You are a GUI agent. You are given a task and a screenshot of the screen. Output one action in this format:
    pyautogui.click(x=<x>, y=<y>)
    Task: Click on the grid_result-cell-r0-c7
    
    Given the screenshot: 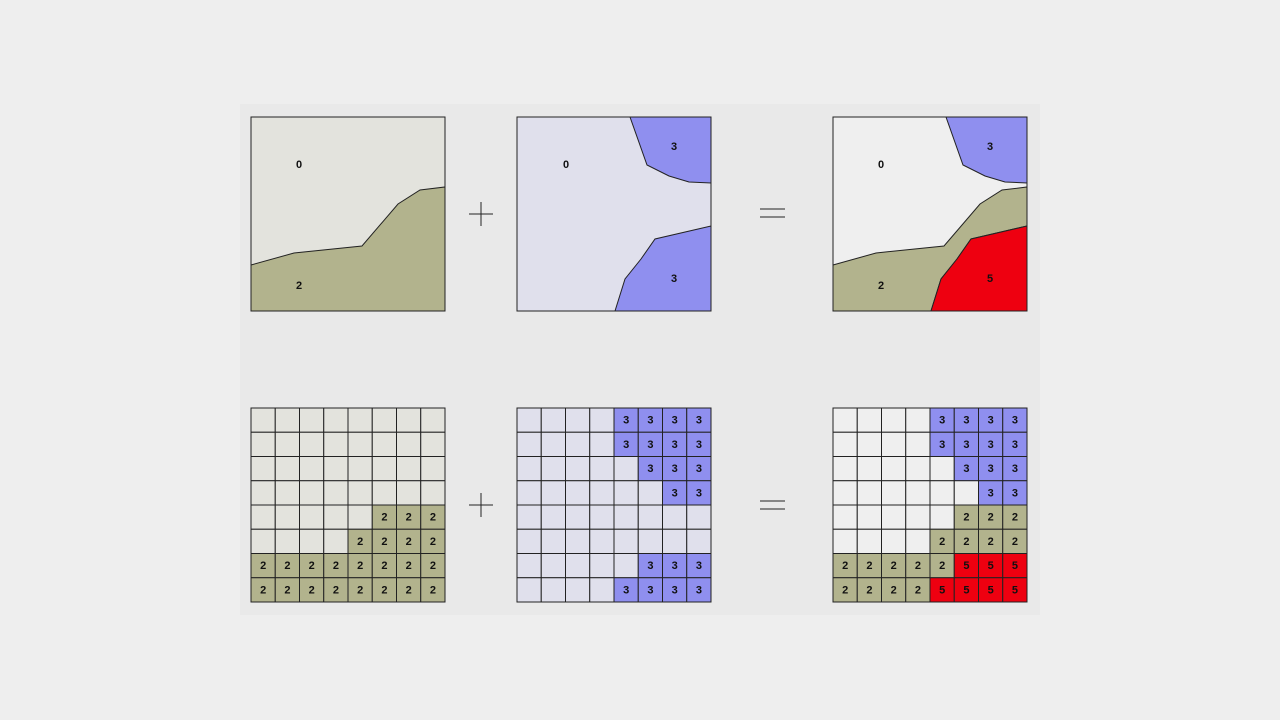 What is the action you would take?
    pyautogui.click(x=1015, y=420)
    